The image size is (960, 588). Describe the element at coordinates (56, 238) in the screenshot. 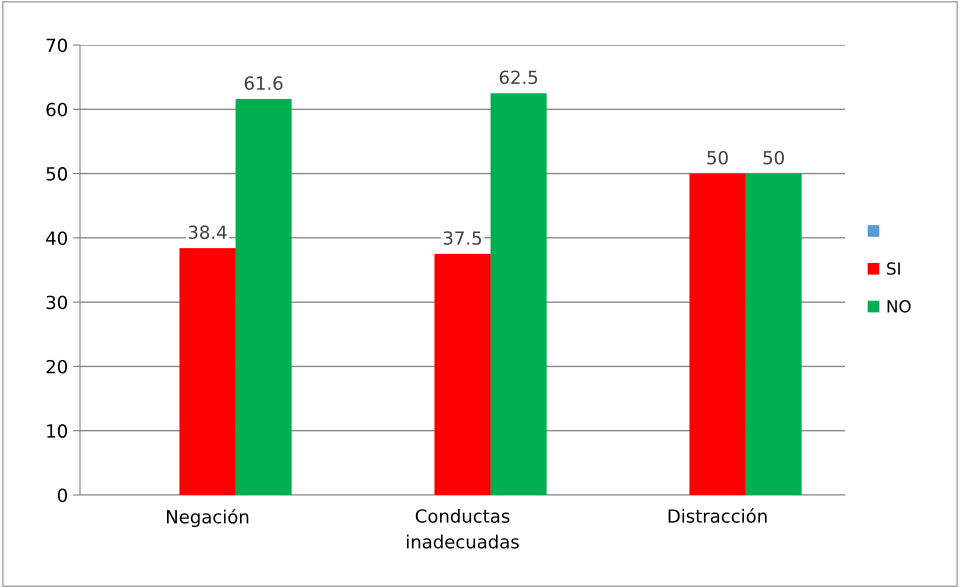

I see `y-tick-label: 40` at that location.